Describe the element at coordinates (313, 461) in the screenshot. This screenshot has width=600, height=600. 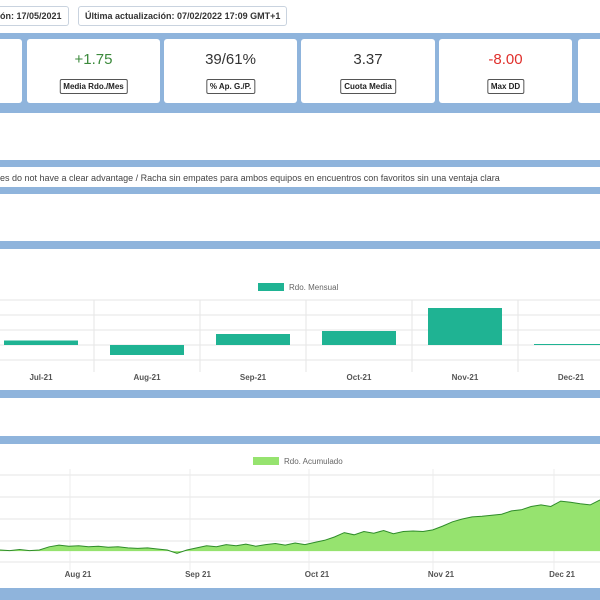
I see `legend-label: Rdo. Acumulado` at that location.